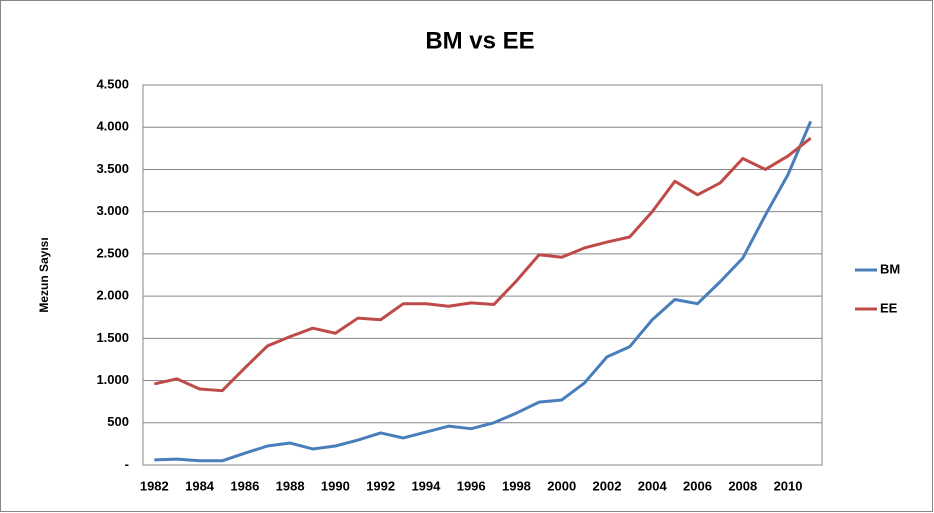 This screenshot has height=513, width=934. What do you see at coordinates (742, 485) in the screenshot?
I see `x-tick-label: 2008` at bounding box center [742, 485].